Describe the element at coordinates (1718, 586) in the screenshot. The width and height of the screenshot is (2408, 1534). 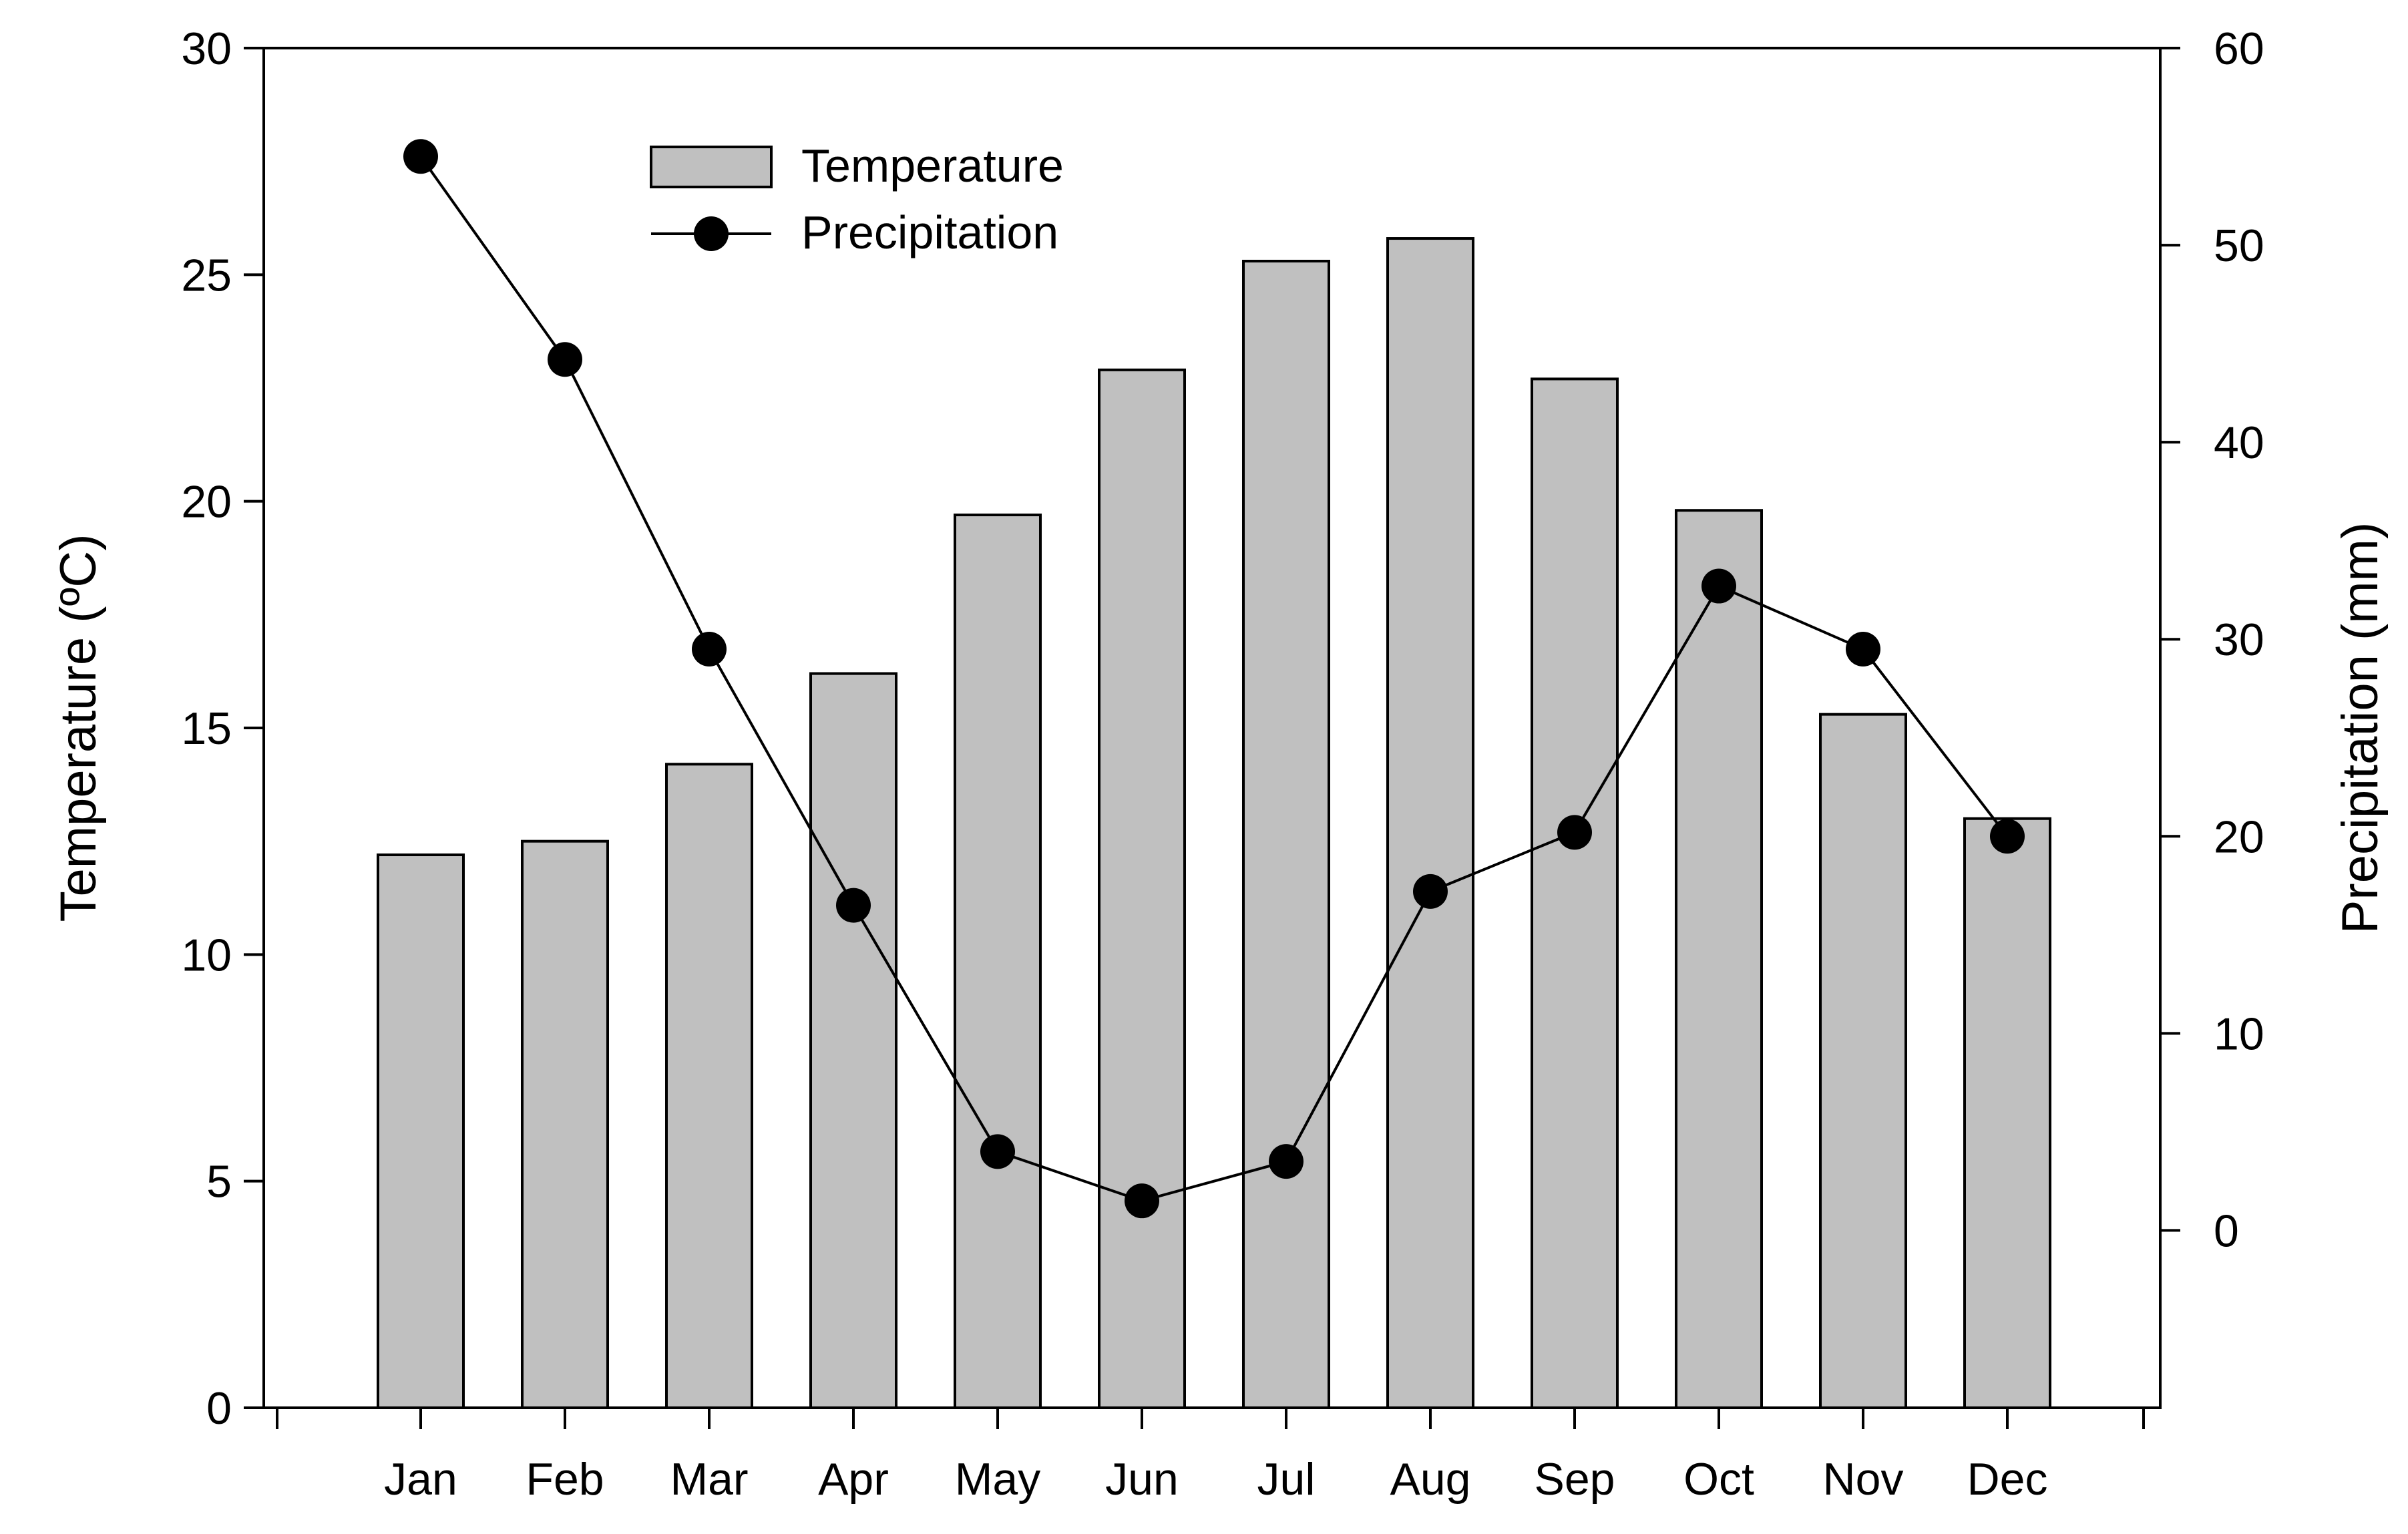
I see `precipitation-point-oct` at that location.